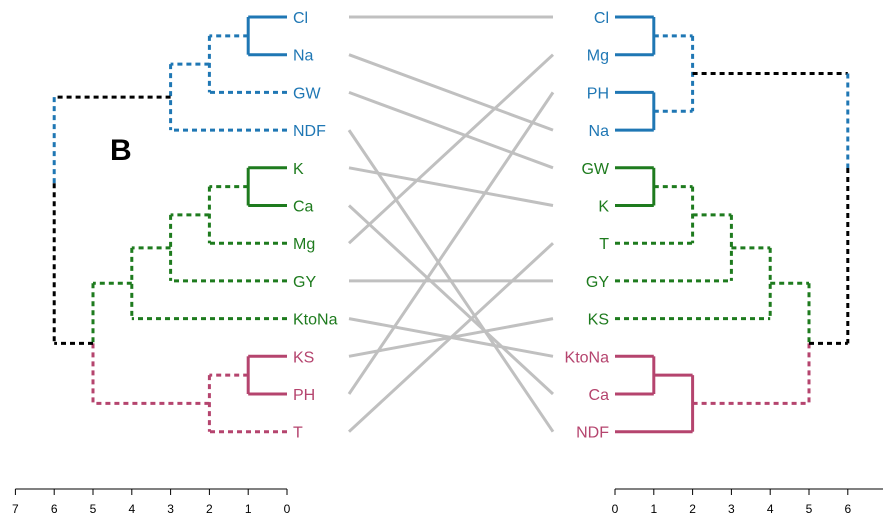  Describe the element at coordinates (151, 502) in the screenshot. I see `left-height-axis: 7 6 5 4 3 2 1 0` at that location.